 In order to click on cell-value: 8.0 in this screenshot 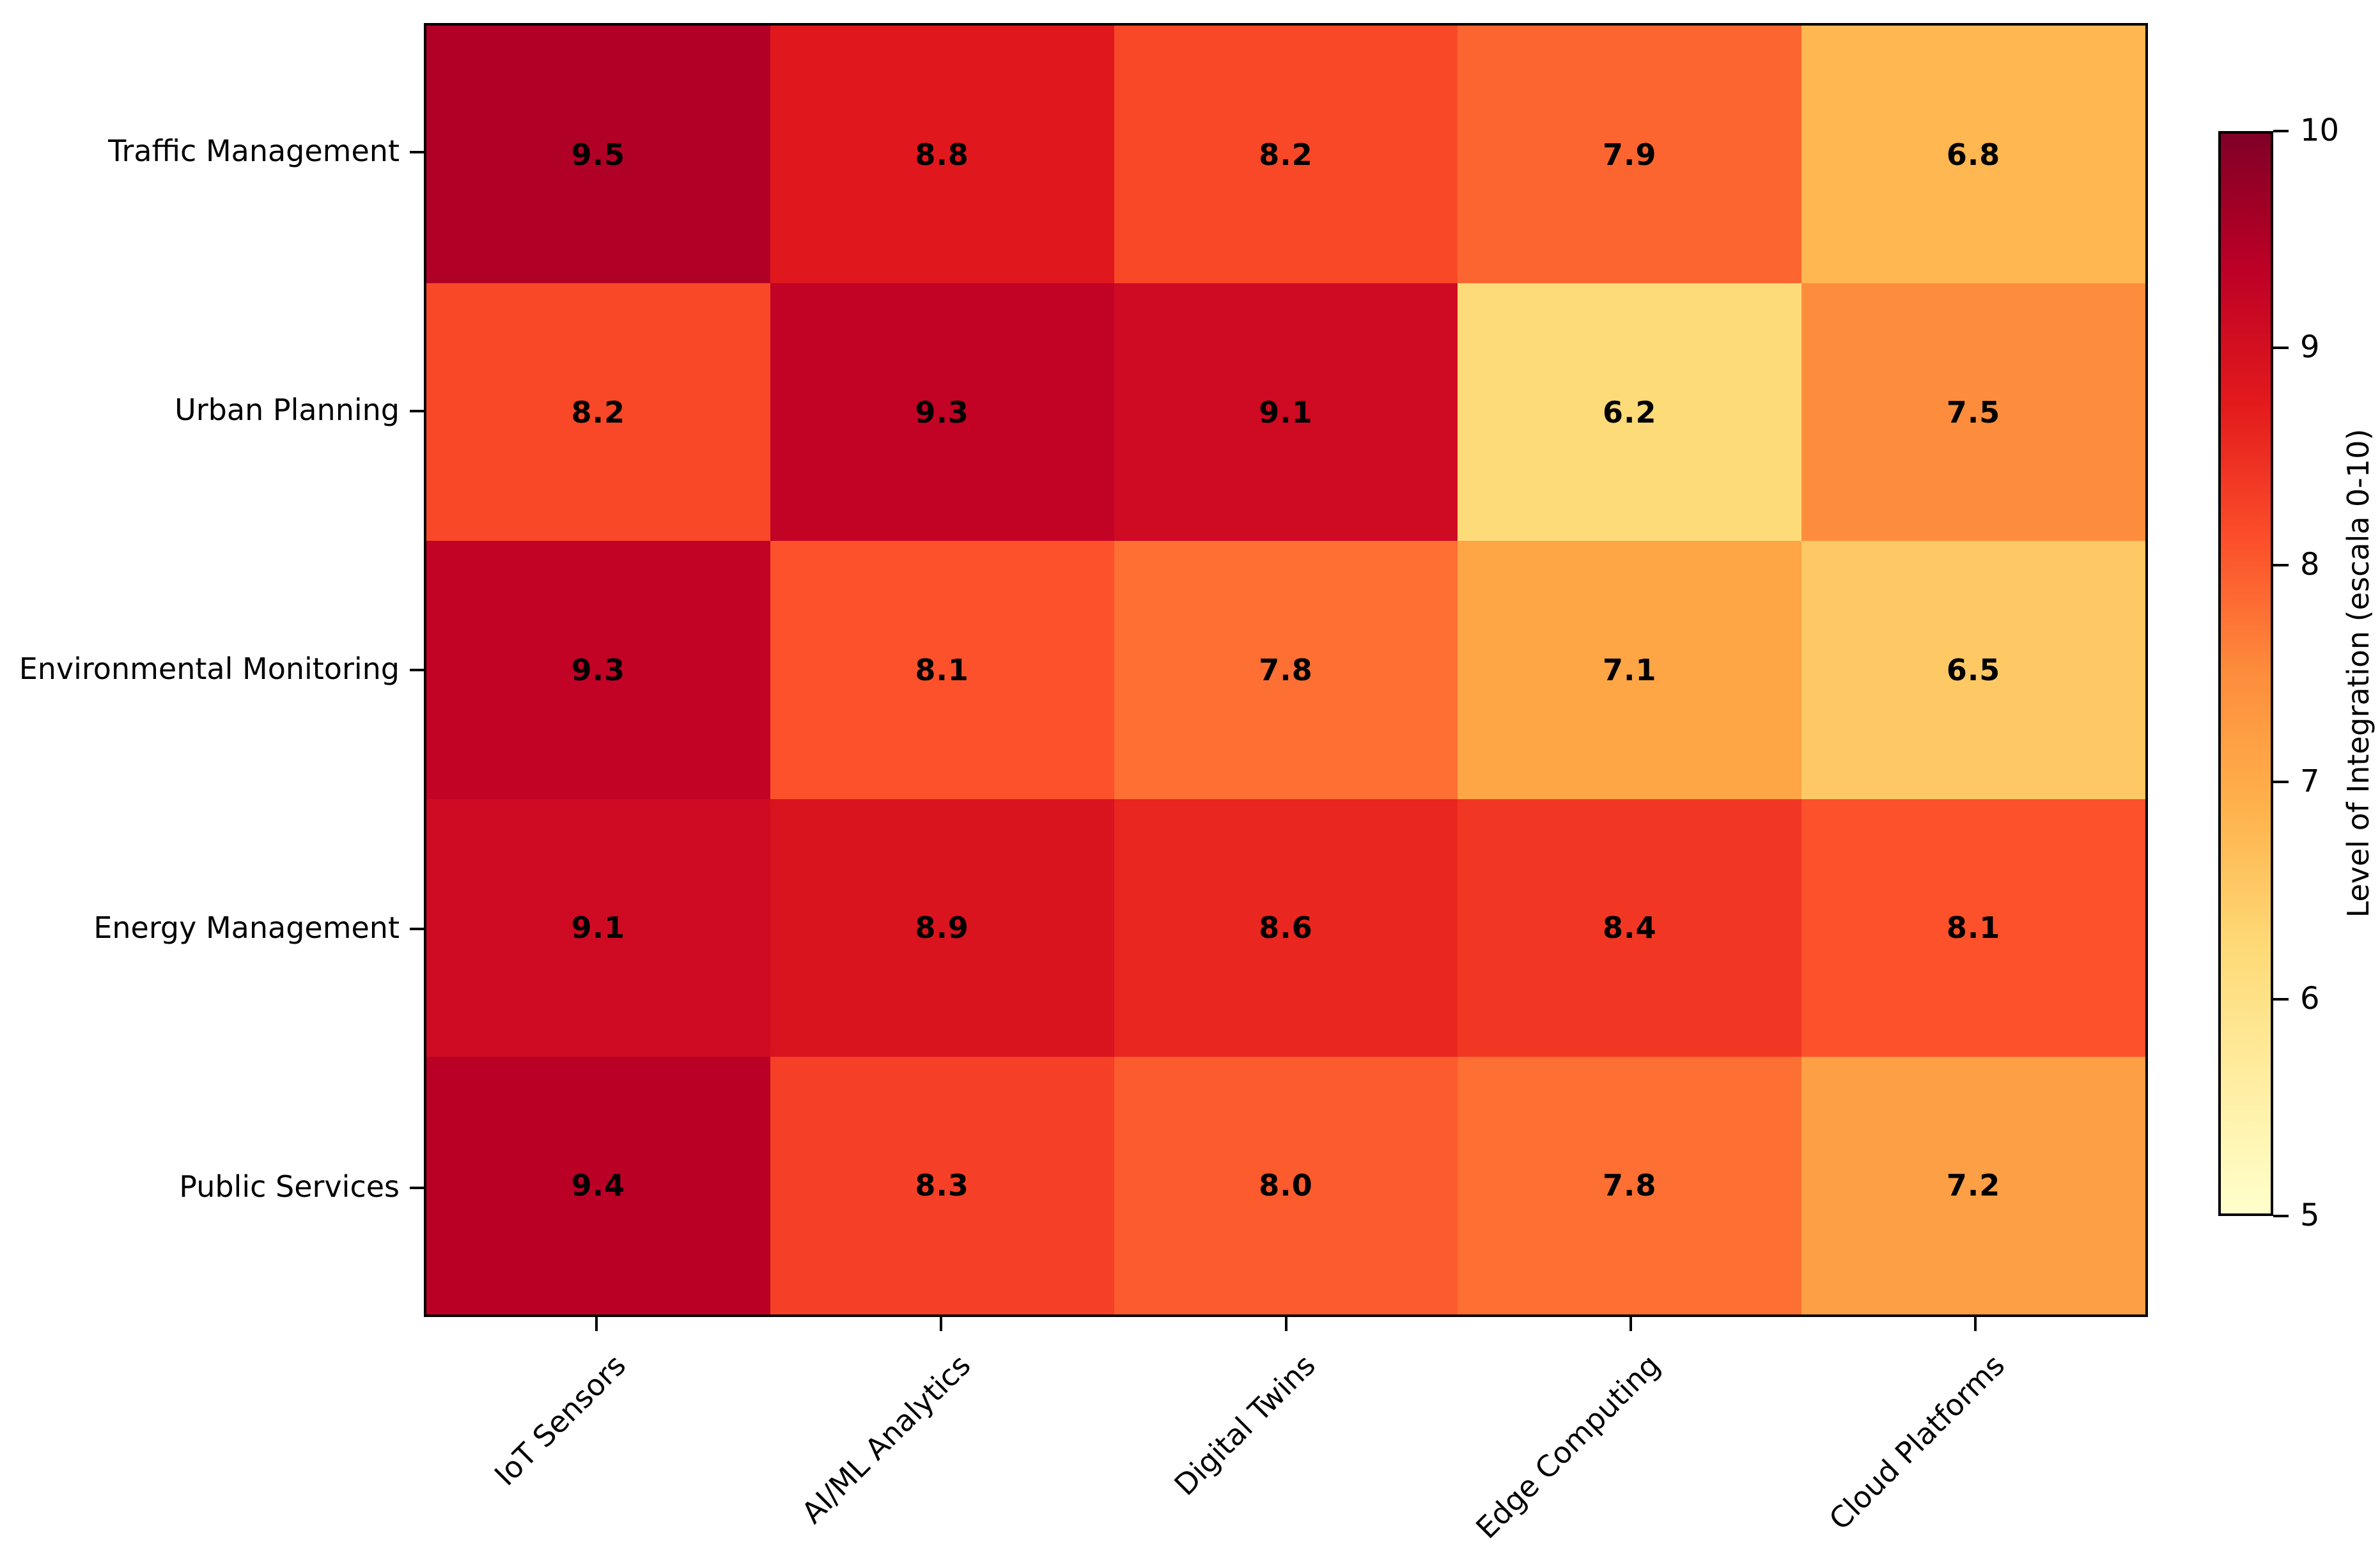, I will do `click(1286, 1185)`.